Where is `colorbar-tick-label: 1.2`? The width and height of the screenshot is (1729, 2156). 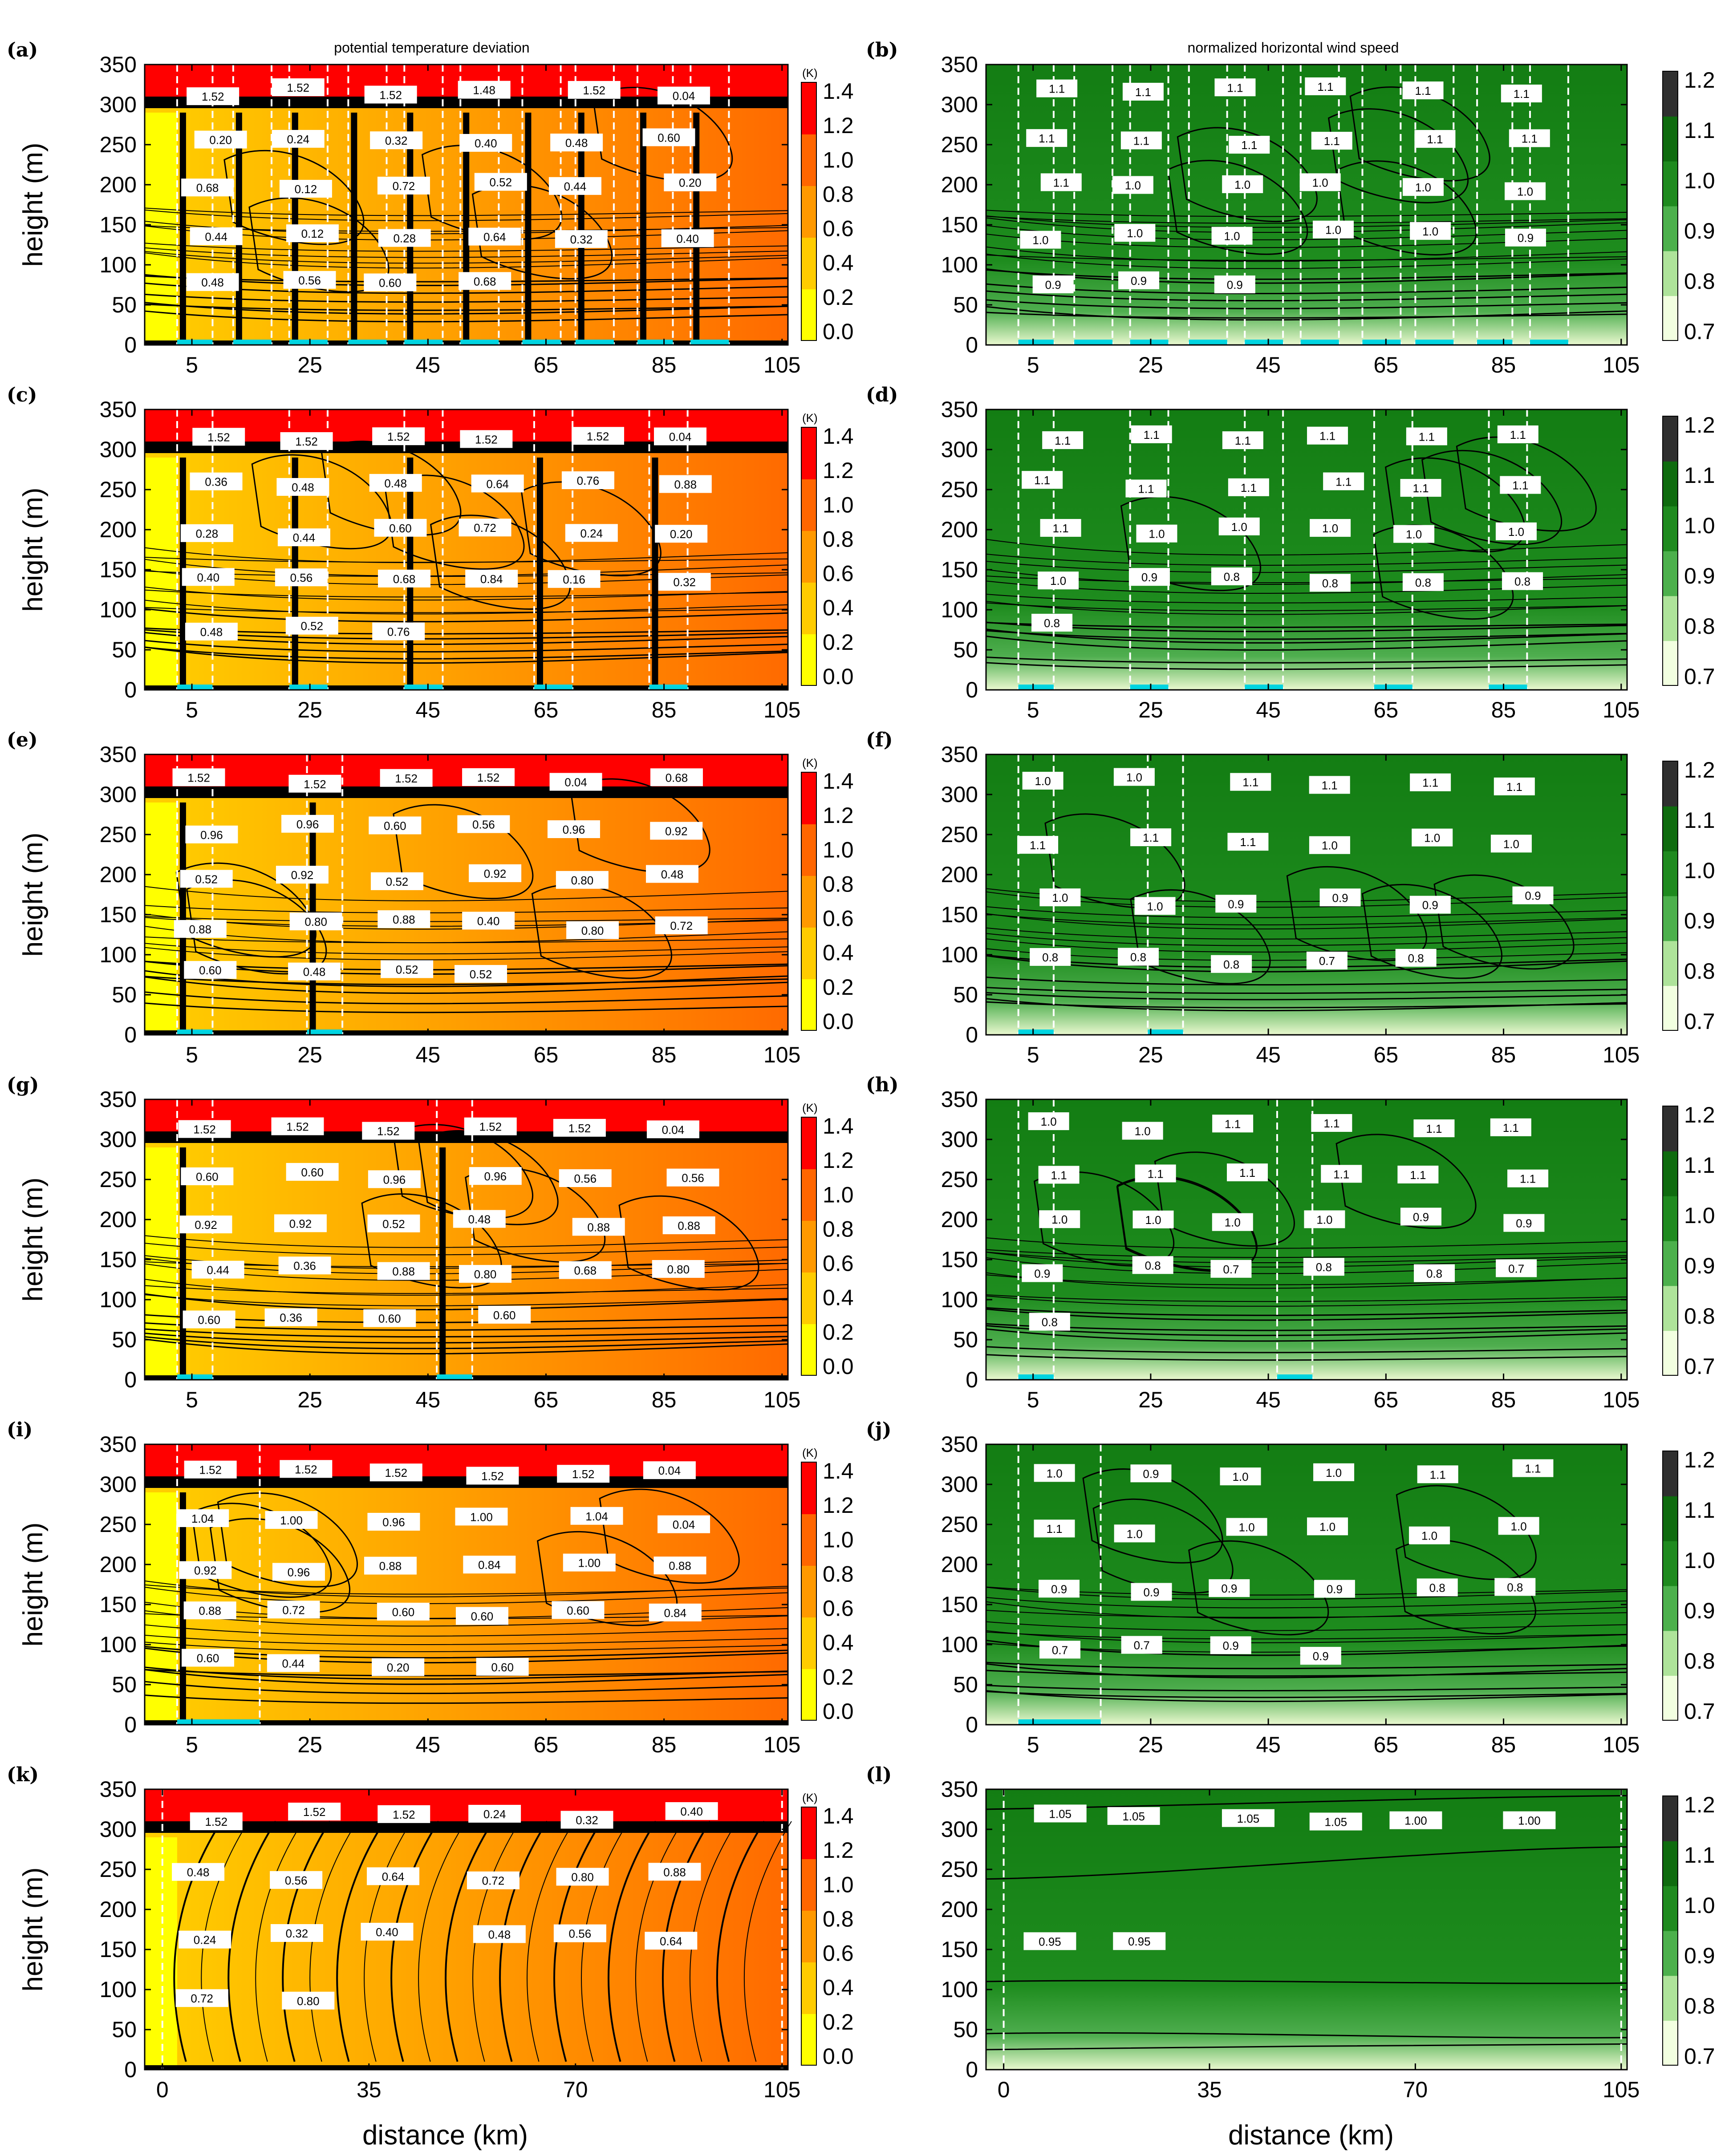
colorbar-tick-label: 1.2 is located at coordinates (839, 470).